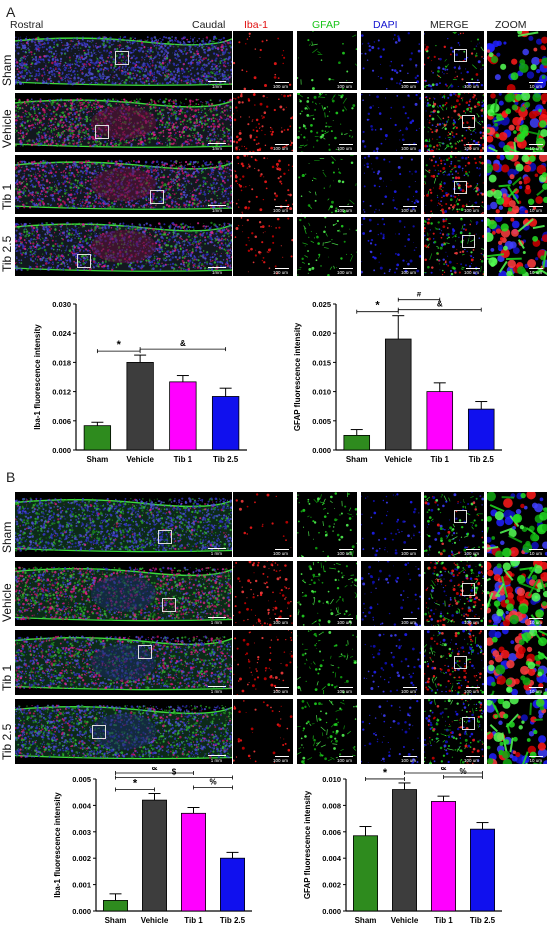 This screenshot has width=550, height=940. Describe the element at coordinates (10, 477) in the screenshot. I see `panel-b-letter: B` at that location.